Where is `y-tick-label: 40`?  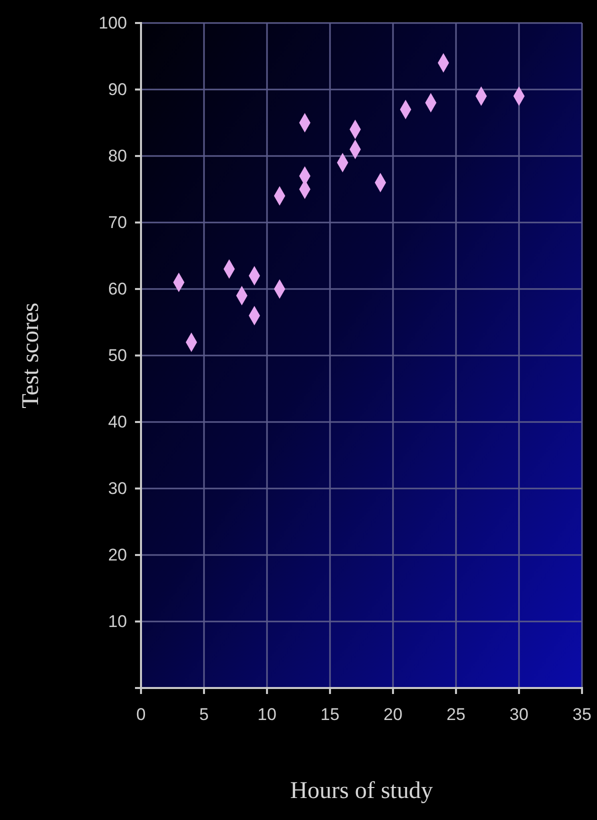
y-tick-label: 40 is located at coordinates (117, 422).